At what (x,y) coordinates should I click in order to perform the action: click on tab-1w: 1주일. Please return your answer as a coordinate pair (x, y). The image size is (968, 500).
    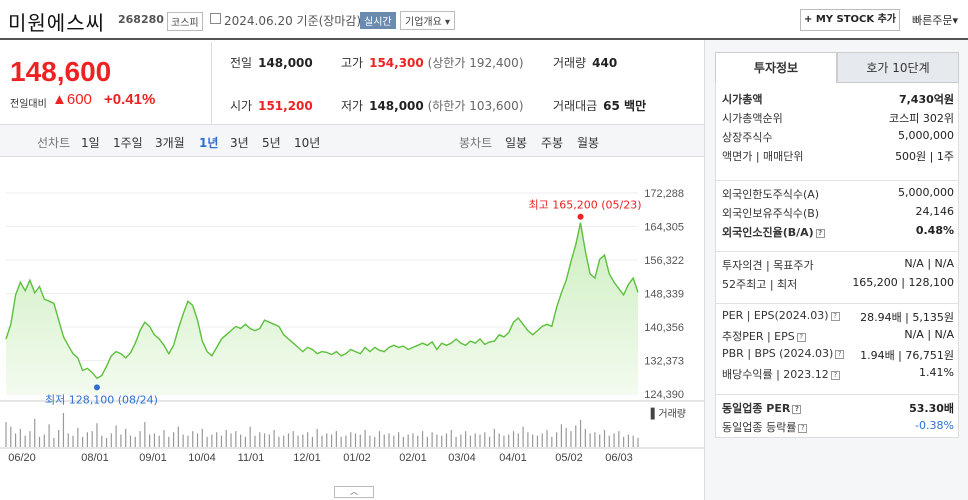
    Looking at the image, I should click on (128, 143).